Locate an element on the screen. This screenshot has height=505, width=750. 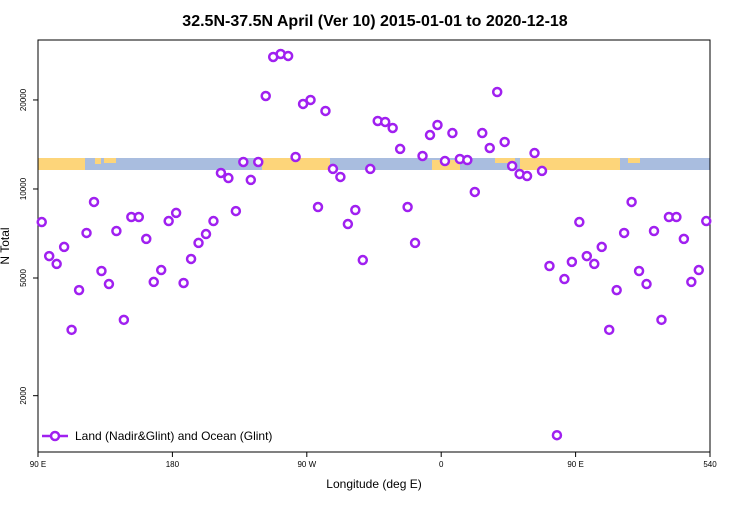
x-axis-label: Longitude (deg E) is located at coordinates (373, 484).